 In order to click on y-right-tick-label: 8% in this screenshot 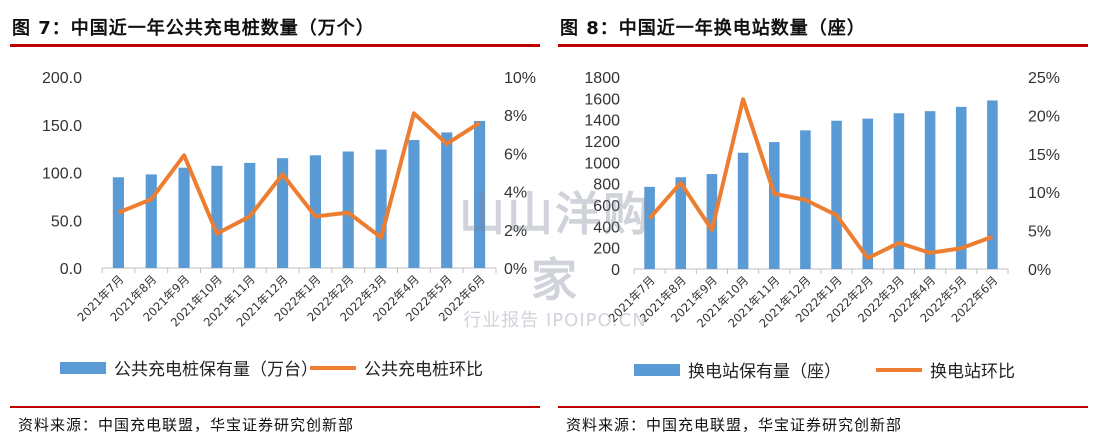, I will do `click(515, 116)`.